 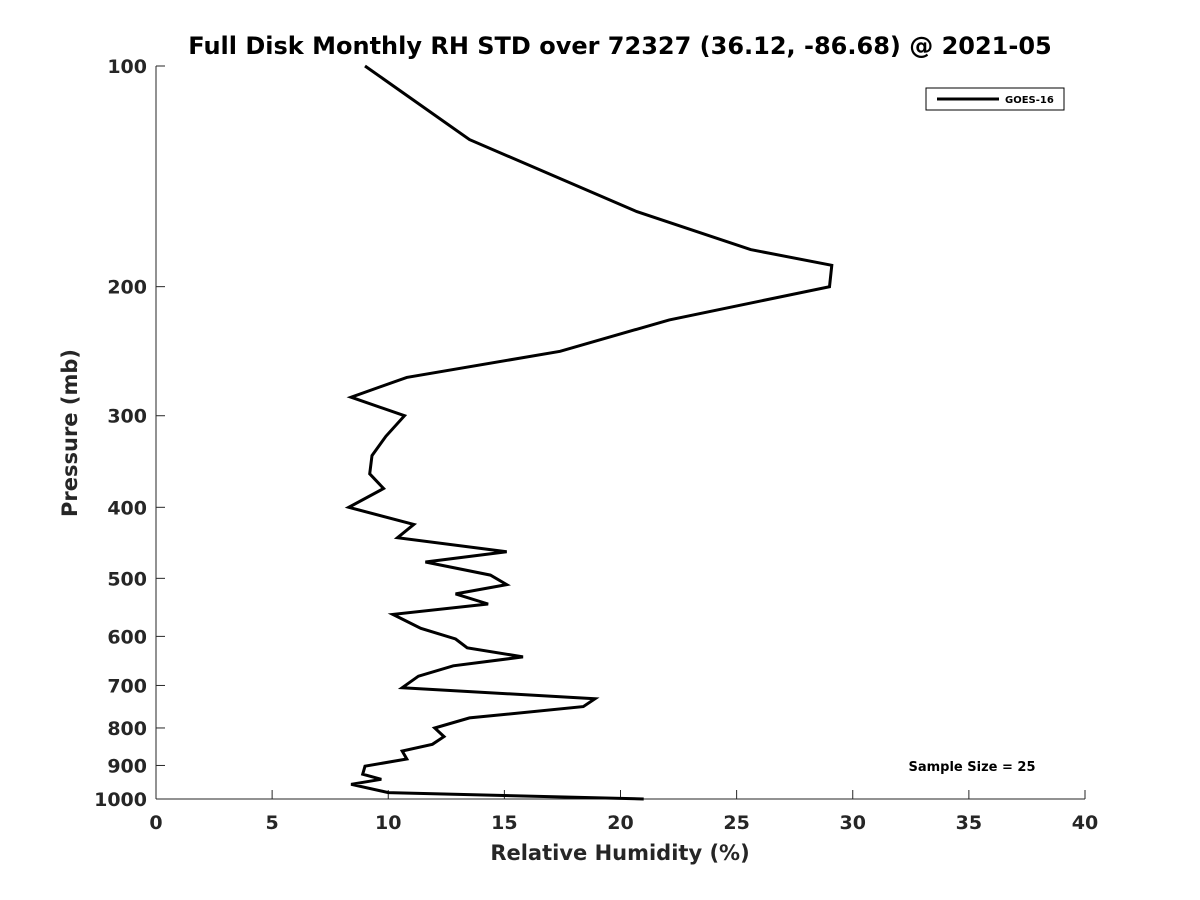 What do you see at coordinates (70, 433) in the screenshot?
I see `y-axis-label: Pressure (mb)` at bounding box center [70, 433].